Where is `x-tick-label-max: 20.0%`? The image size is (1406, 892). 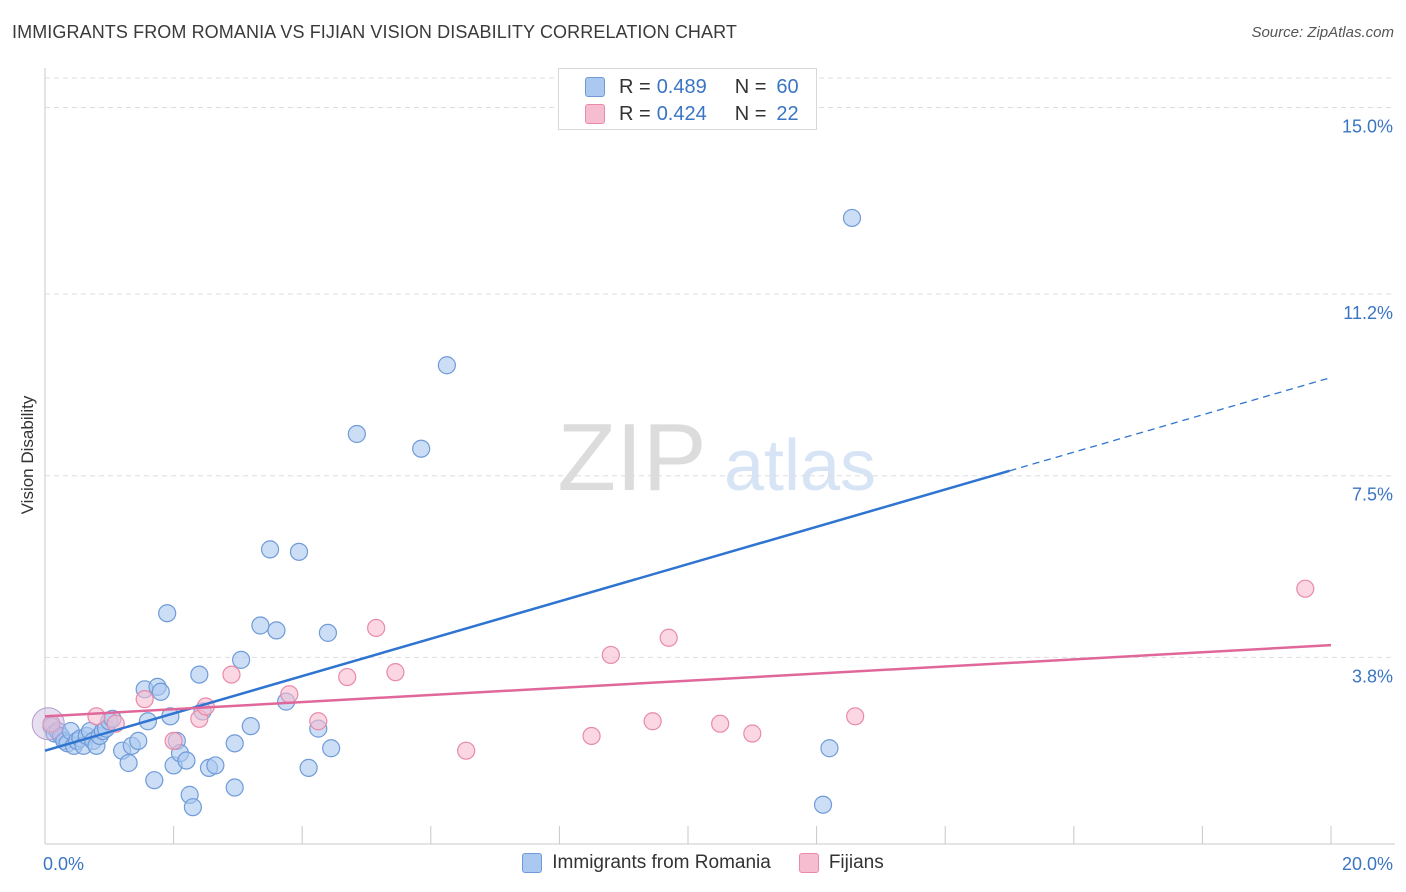
x-tick-label-max: 20.0% is located at coordinates (1367, 864).